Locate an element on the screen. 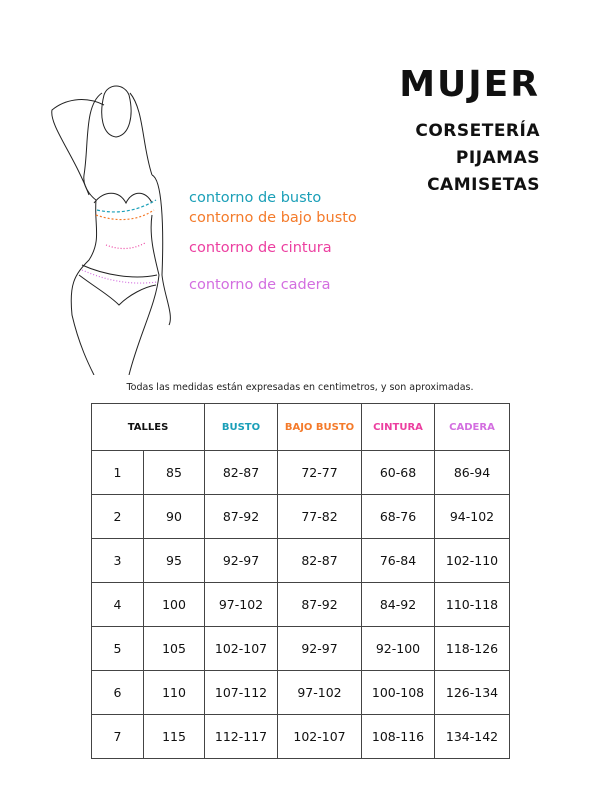 This screenshot has height=800, width=600. bajo-busto-value: 72-77 is located at coordinates (319, 472).